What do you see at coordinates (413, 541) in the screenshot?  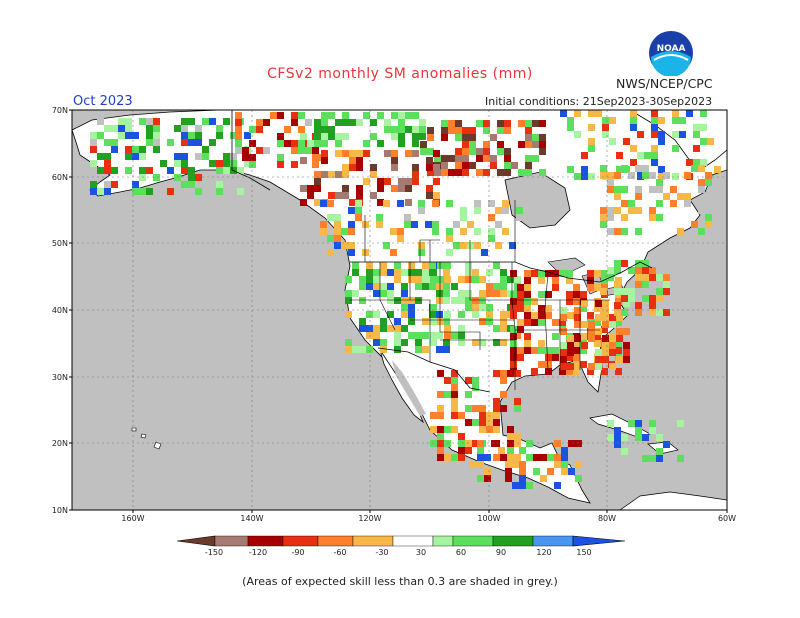 I see `colorbar-segment` at bounding box center [413, 541].